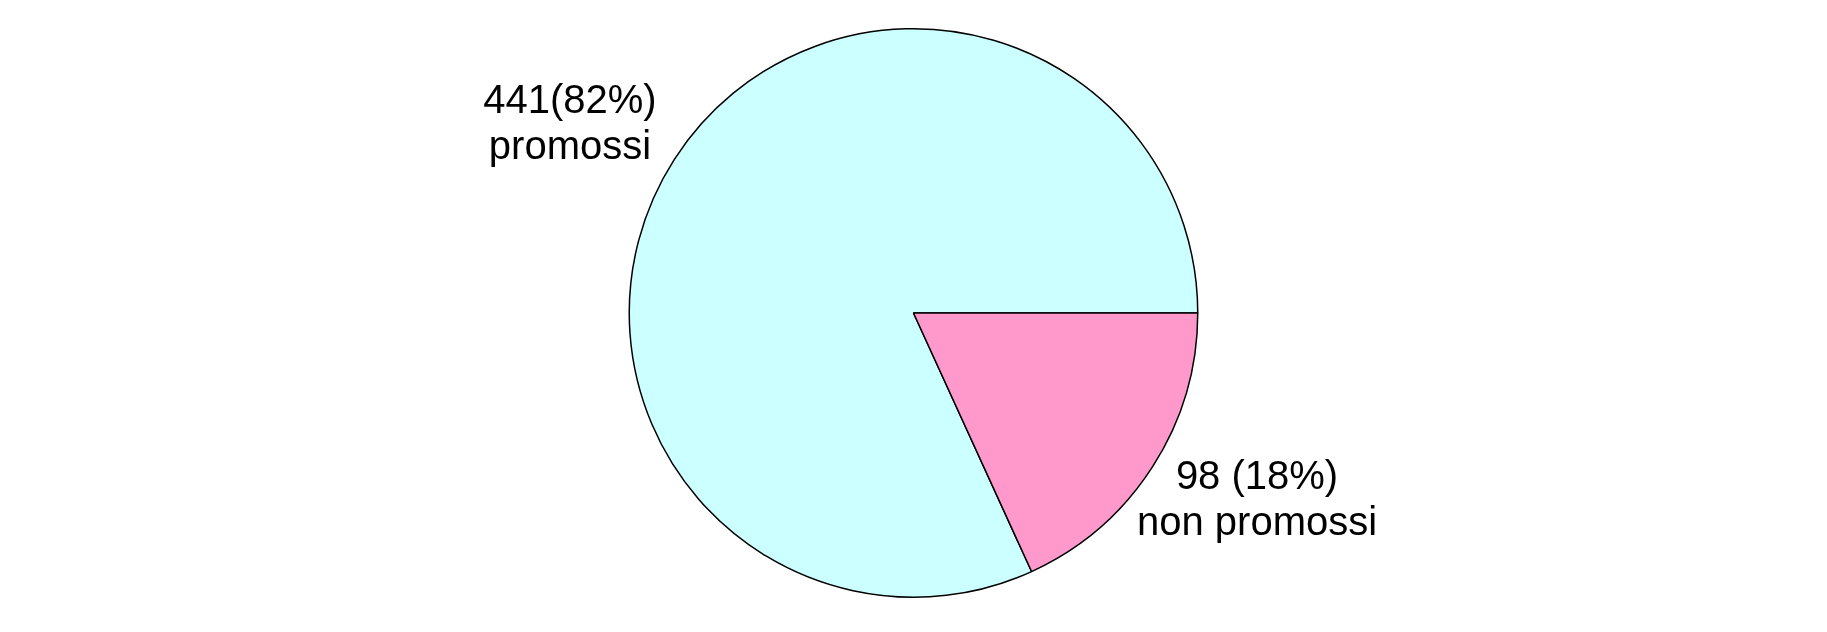 This screenshot has height=632, width=1827. Describe the element at coordinates (570, 99) in the screenshot. I see `data-label: 441(82%)` at that location.